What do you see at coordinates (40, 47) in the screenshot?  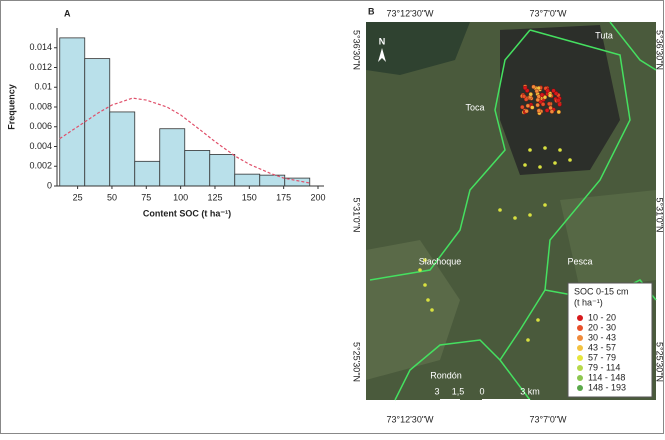 I see `y-tick-label: 0.014` at bounding box center [40, 47].